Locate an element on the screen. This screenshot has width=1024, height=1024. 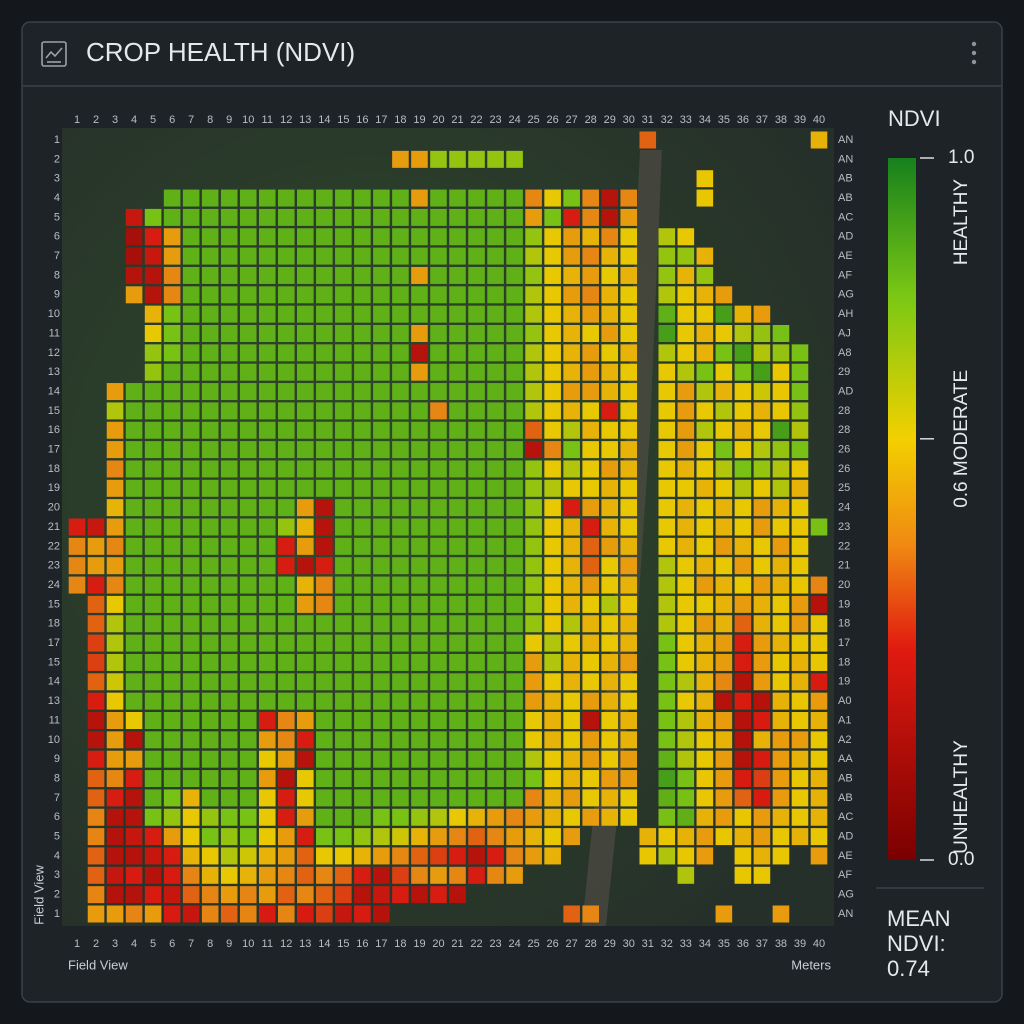
menu-button is located at coordinates (974, 53).